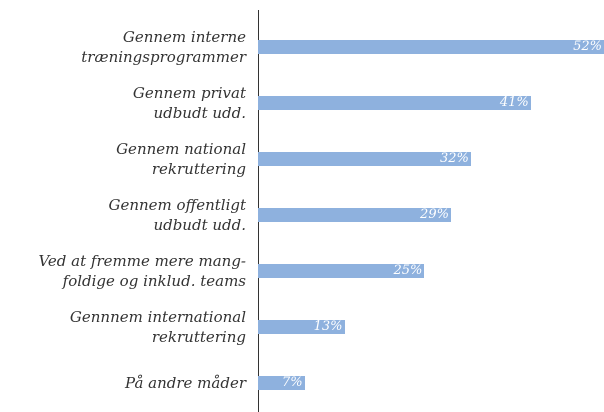 The width and height of the screenshot is (604, 412). I want to click on value-label: 13%, so click(328, 326).